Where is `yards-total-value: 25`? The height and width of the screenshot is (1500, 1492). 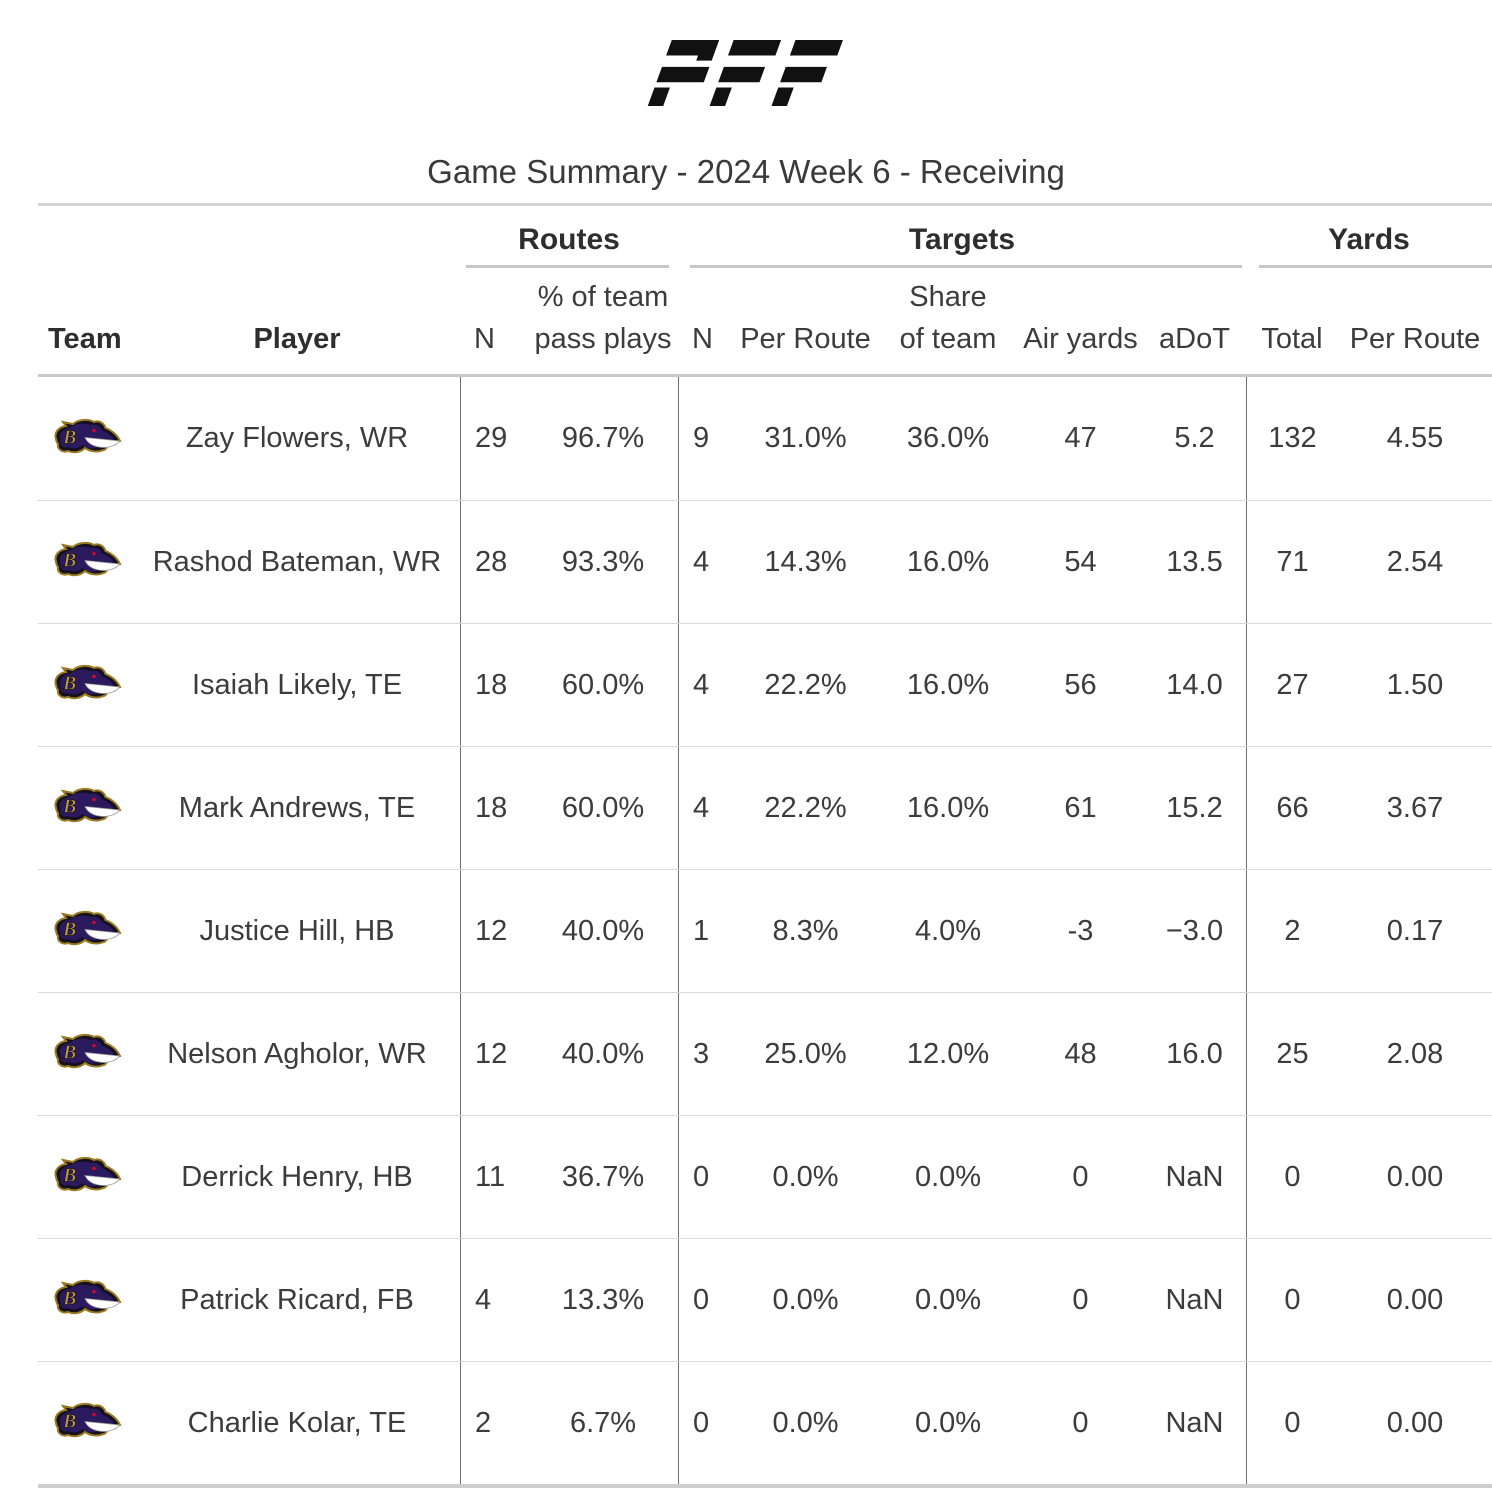 yards-total-value: 25 is located at coordinates (1292, 1054).